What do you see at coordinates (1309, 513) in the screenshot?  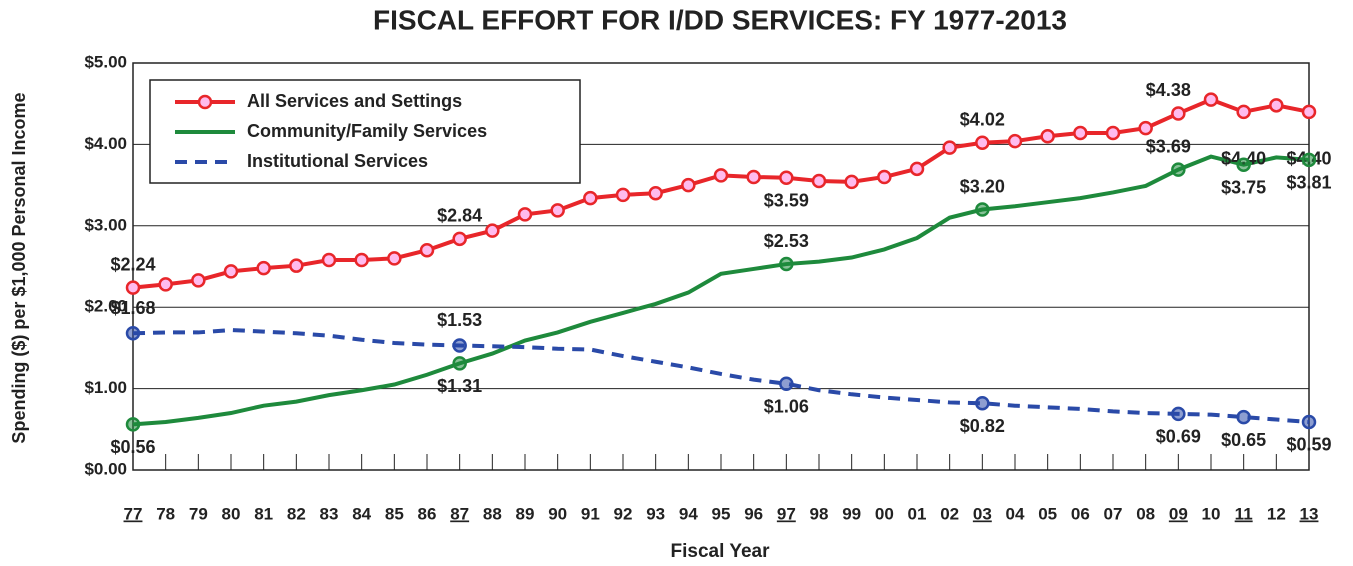 I see `x-tick-label: 13` at bounding box center [1309, 513].